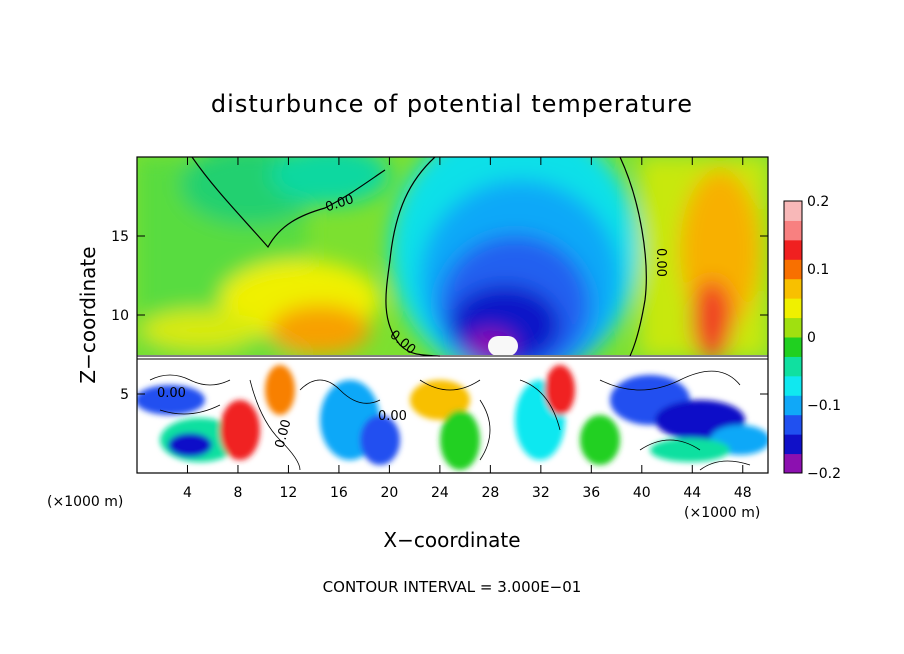 Image resolution: width=904 pixels, height=654 pixels. Describe the element at coordinates (642, 493) in the screenshot. I see `x-tick-label: 40` at that location.